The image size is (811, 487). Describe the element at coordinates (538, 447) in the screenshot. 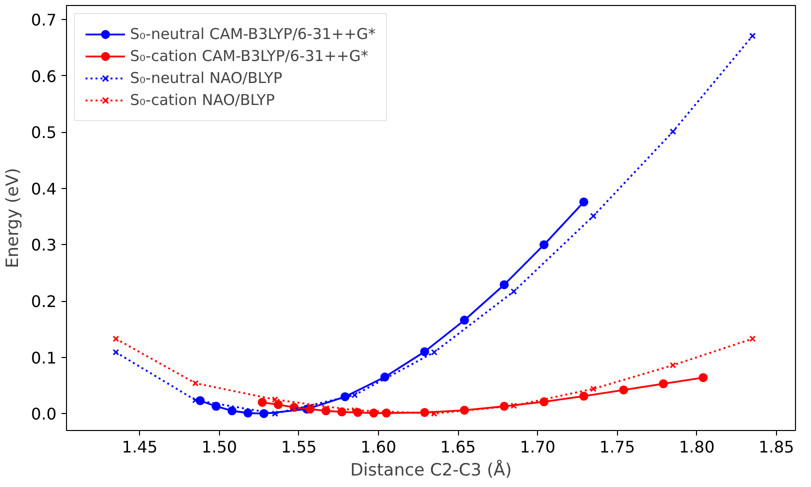

I see `x-tick-label: 1.70` at that location.